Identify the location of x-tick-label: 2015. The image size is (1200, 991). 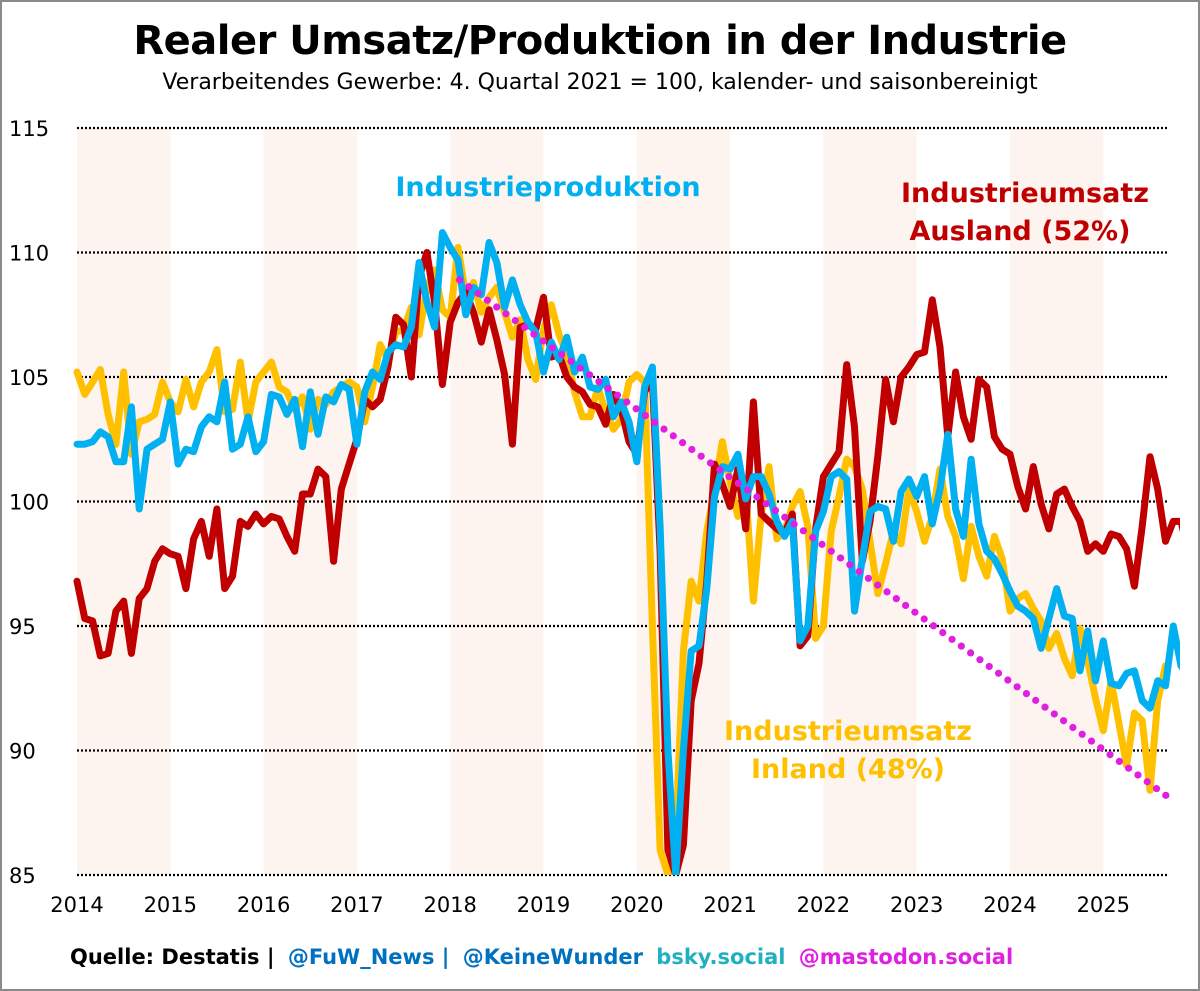
(170, 905).